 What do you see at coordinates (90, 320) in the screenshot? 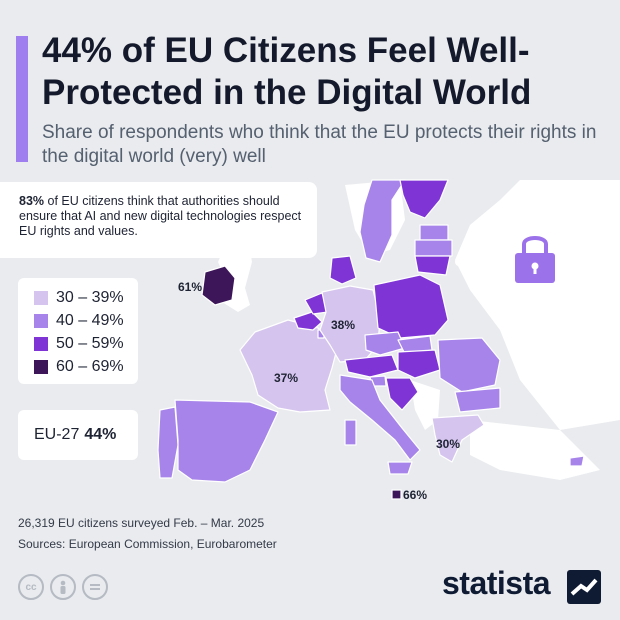
I see `legend-label: 40 – 49%` at bounding box center [90, 320].